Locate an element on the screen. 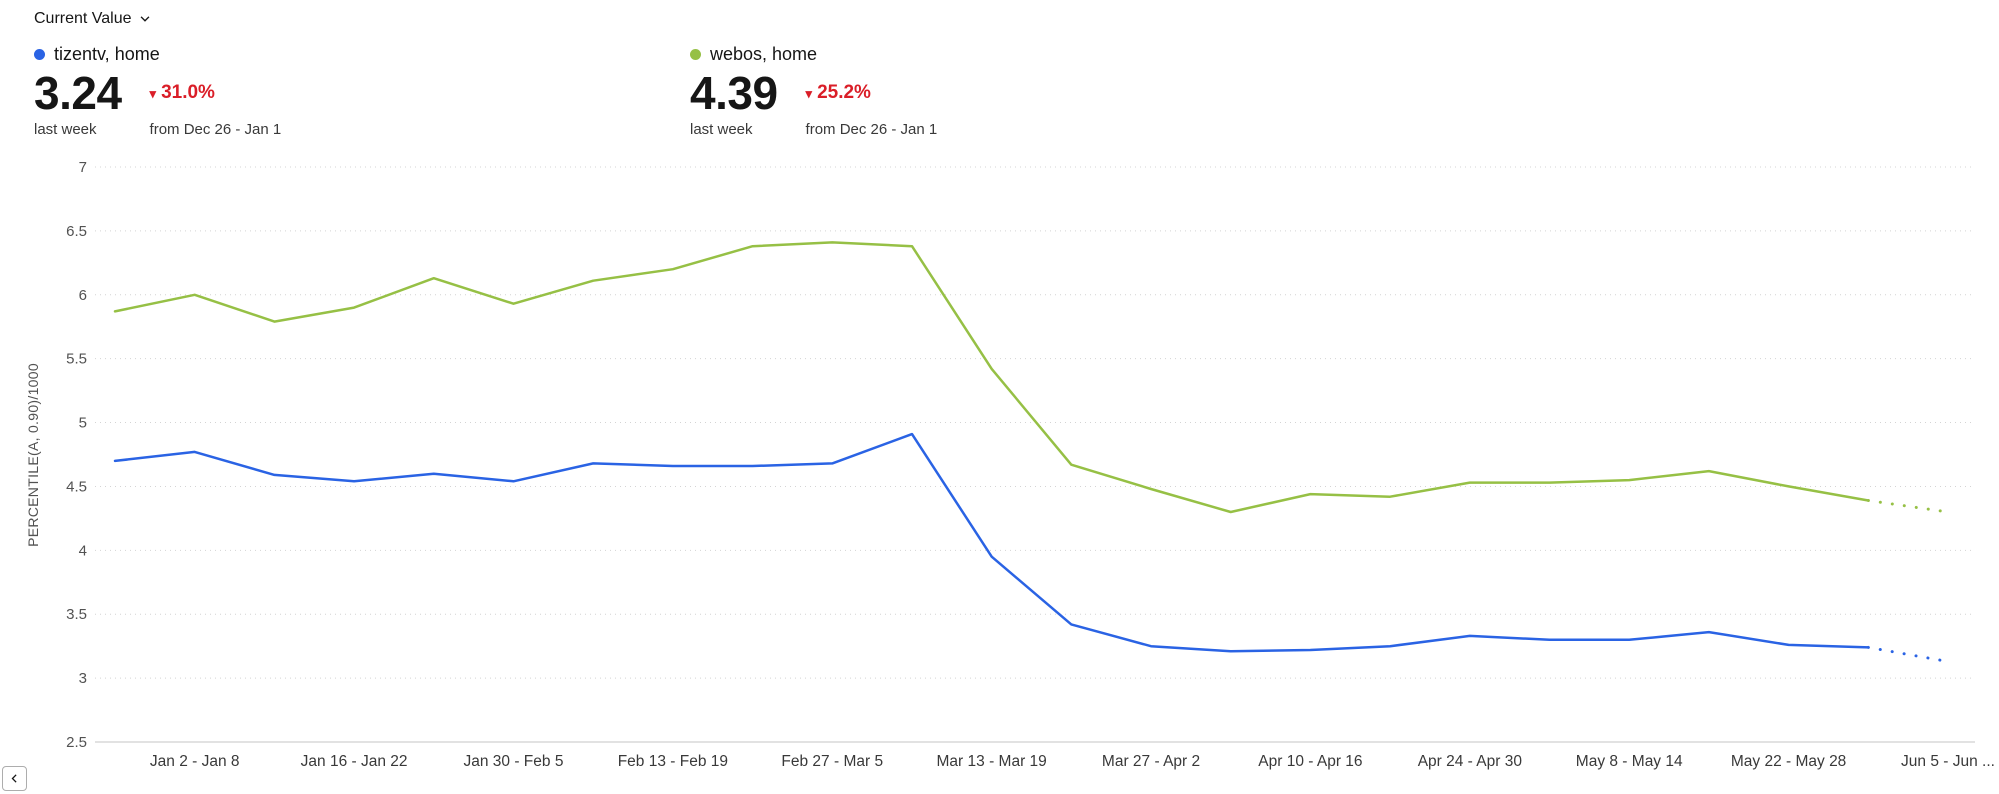 The image size is (1999, 794). y-tick-label: 3 is located at coordinates (83, 678).